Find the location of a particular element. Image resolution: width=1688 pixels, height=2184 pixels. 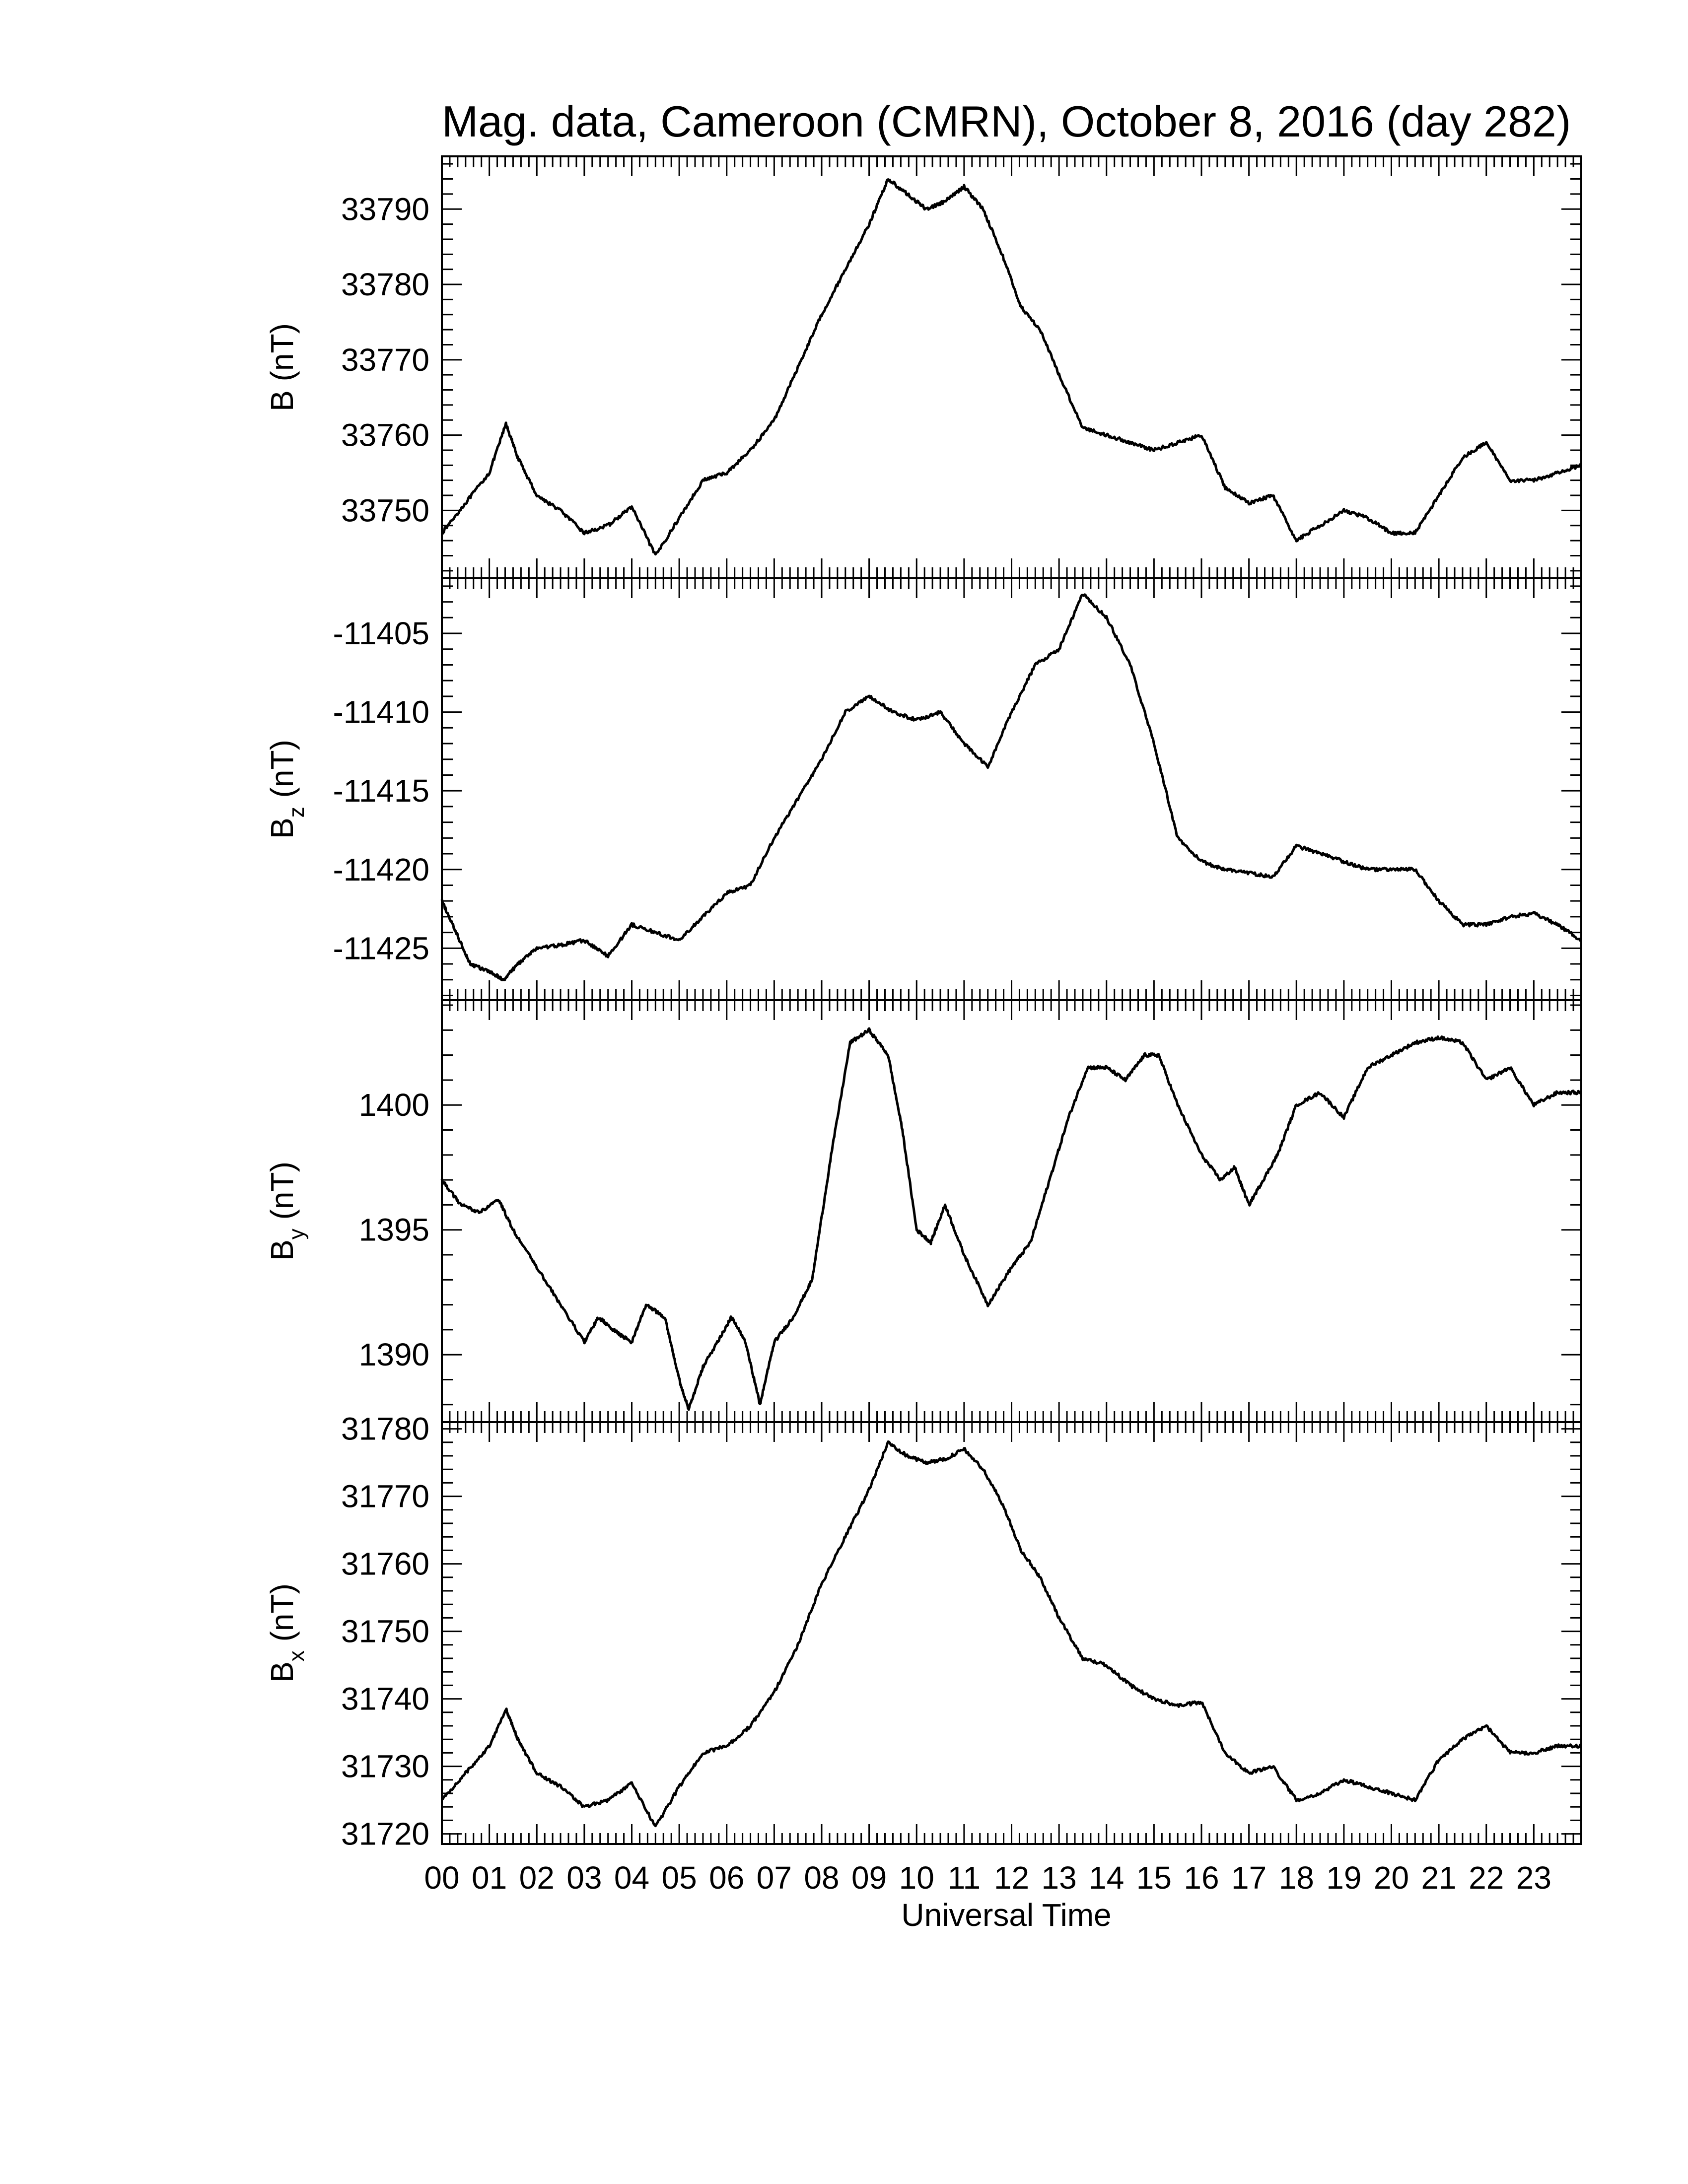

y-tick-label: 31750 is located at coordinates (385, 1631).